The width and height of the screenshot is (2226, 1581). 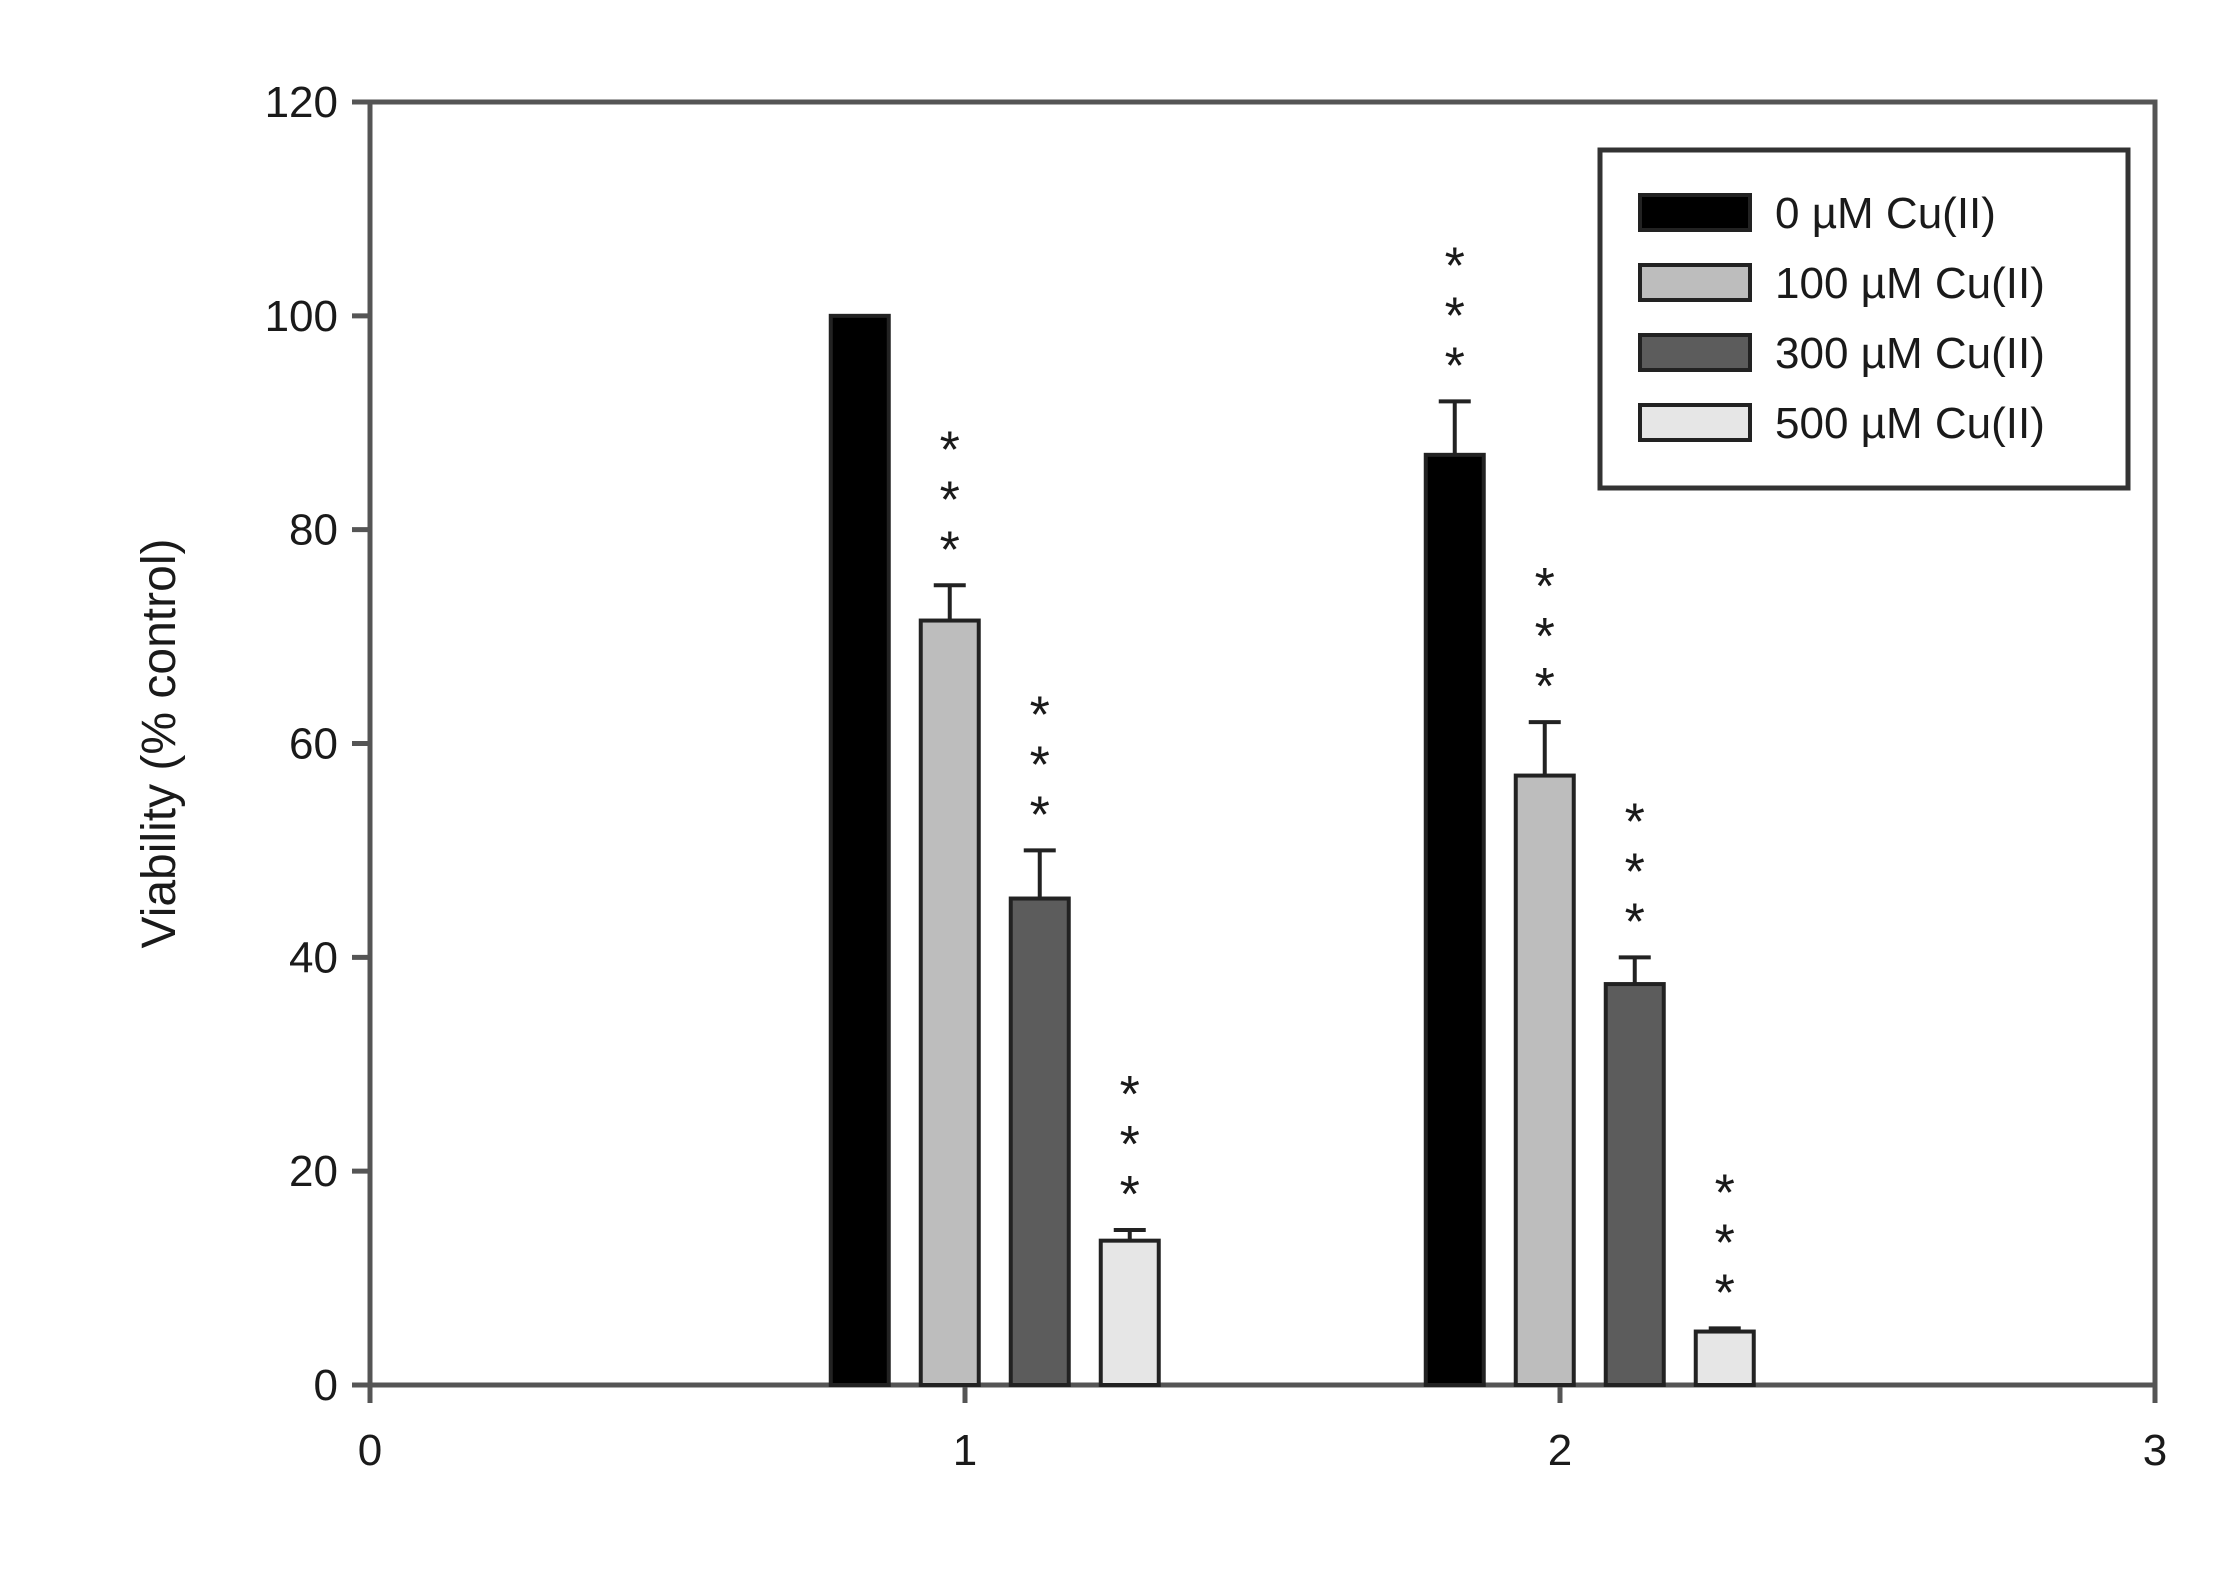 What do you see at coordinates (313, 530) in the screenshot?
I see `y-tick-label: 80` at bounding box center [313, 530].